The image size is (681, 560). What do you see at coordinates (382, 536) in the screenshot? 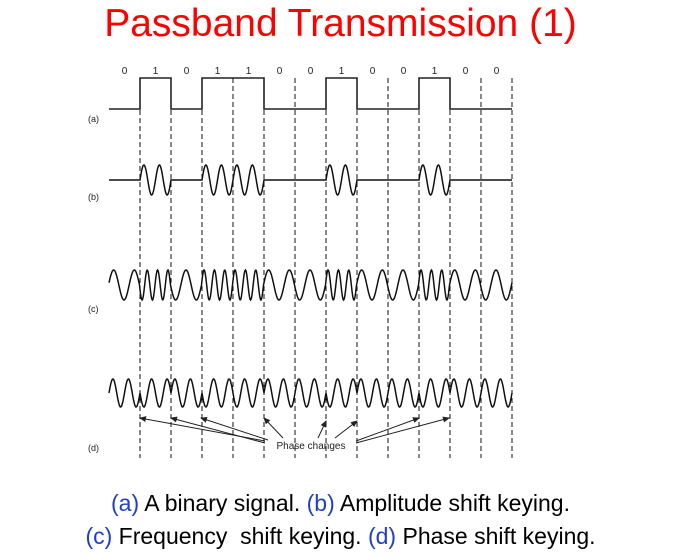
I see `caption-tag-d: (d)` at bounding box center [382, 536].